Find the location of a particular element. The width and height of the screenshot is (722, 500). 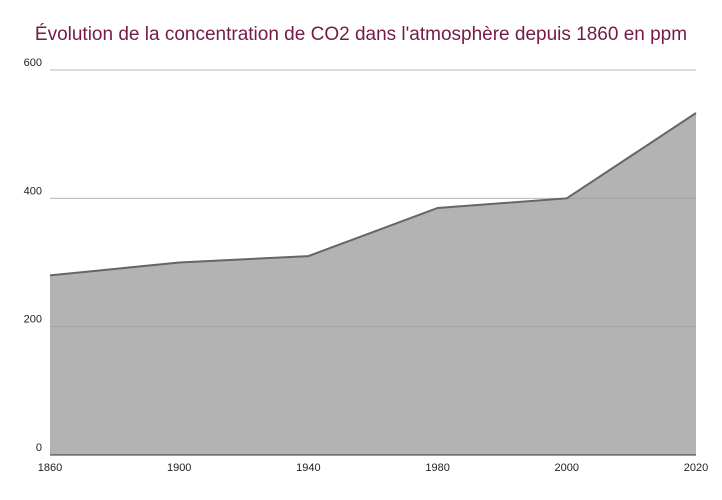

x-tick-label: 2020 is located at coordinates (696, 468).